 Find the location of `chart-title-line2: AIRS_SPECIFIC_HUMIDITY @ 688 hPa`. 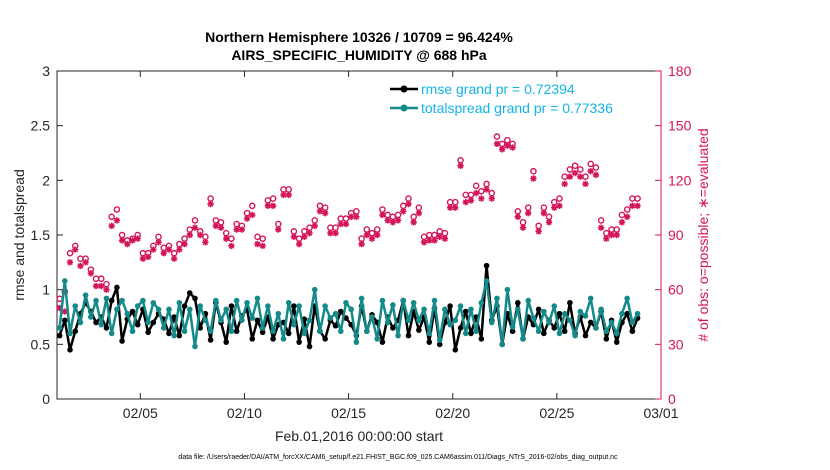

chart-title-line2: AIRS_SPECIFIC_HUMIDITY @ 688 hPa is located at coordinates (359, 55).